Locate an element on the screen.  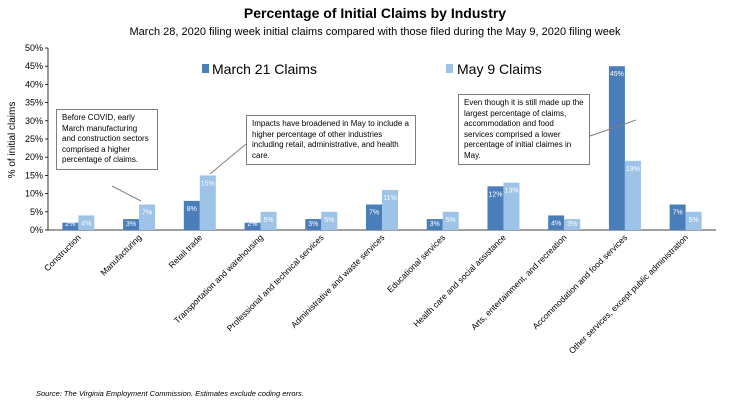
category-label: Arts, entertainment, and recreation is located at coordinates (519, 282).